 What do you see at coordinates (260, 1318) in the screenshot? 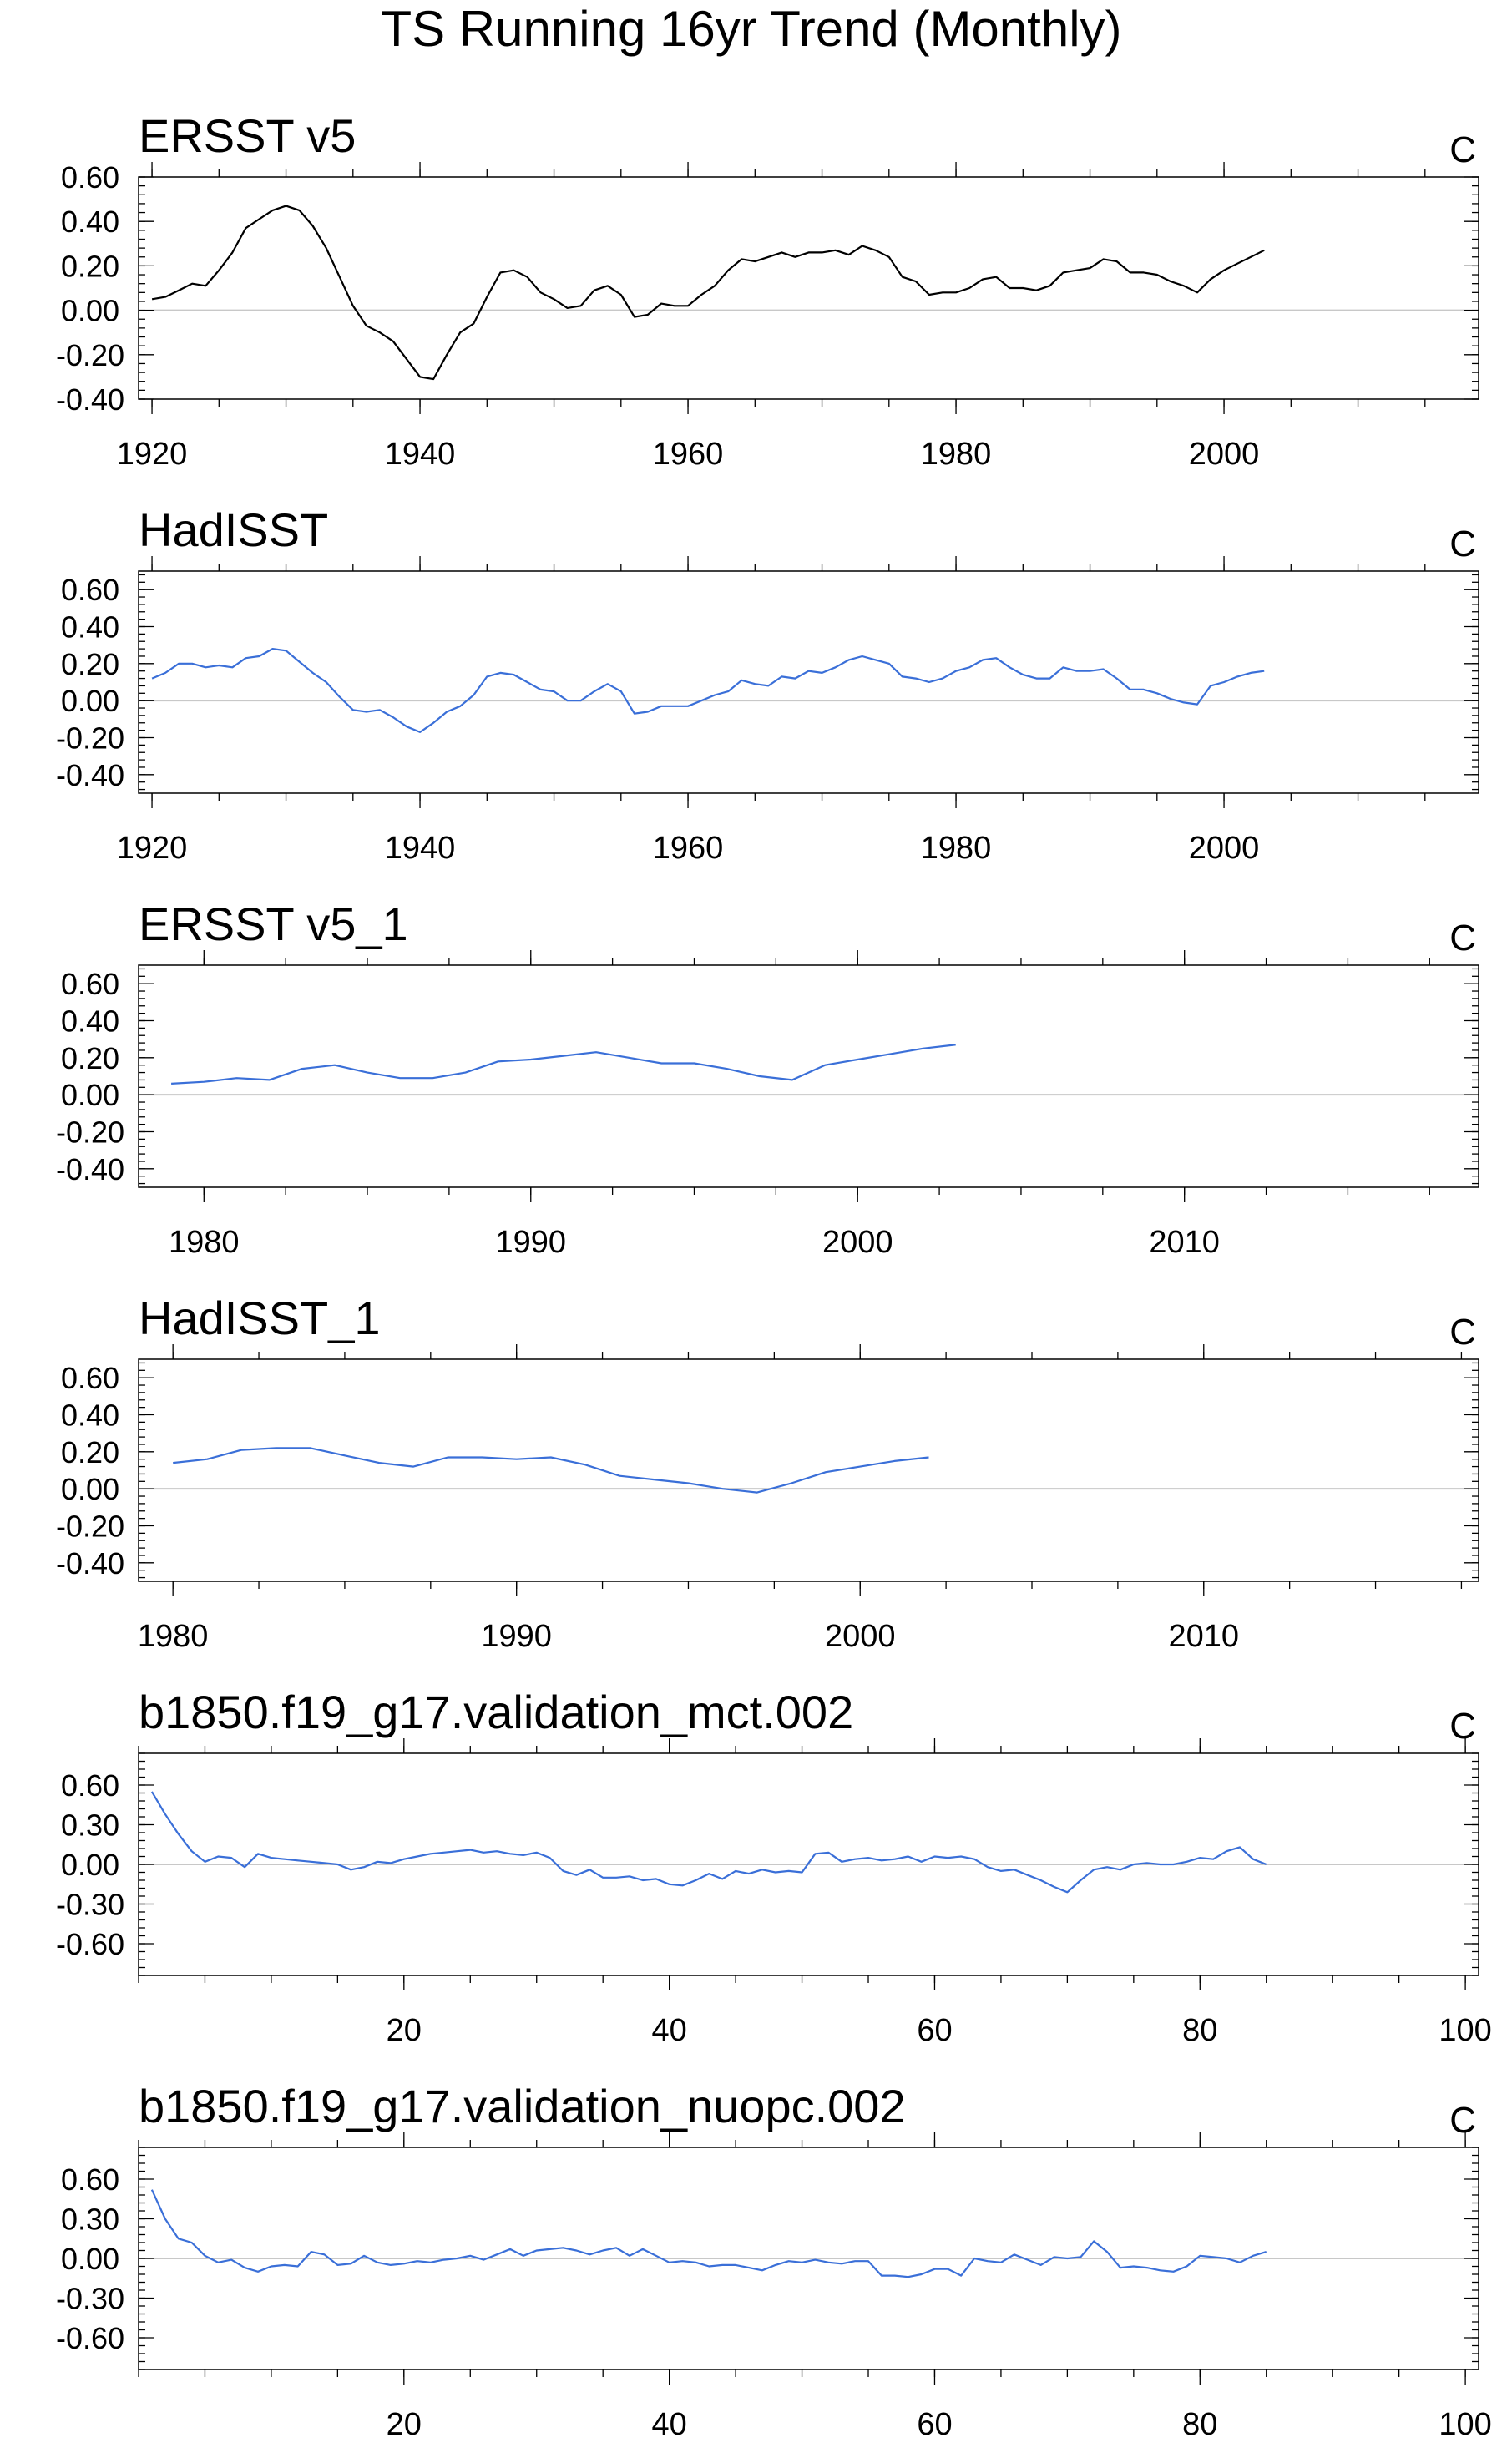
I see `panel-title: HadISST_1` at bounding box center [260, 1318].